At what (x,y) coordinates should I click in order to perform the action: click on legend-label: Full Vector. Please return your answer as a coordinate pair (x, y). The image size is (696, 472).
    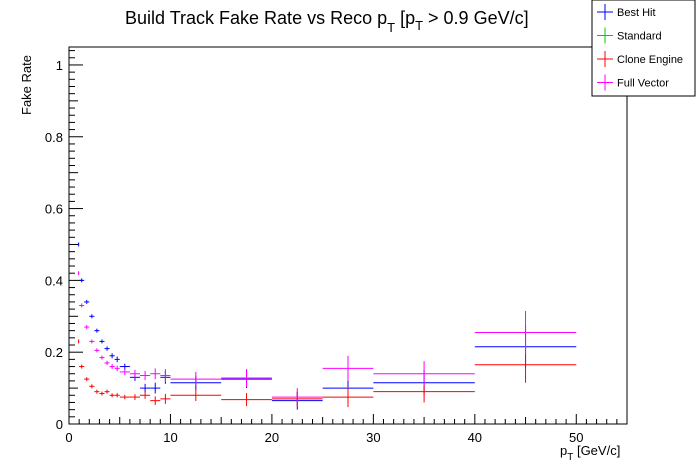
    Looking at the image, I should click on (643, 84).